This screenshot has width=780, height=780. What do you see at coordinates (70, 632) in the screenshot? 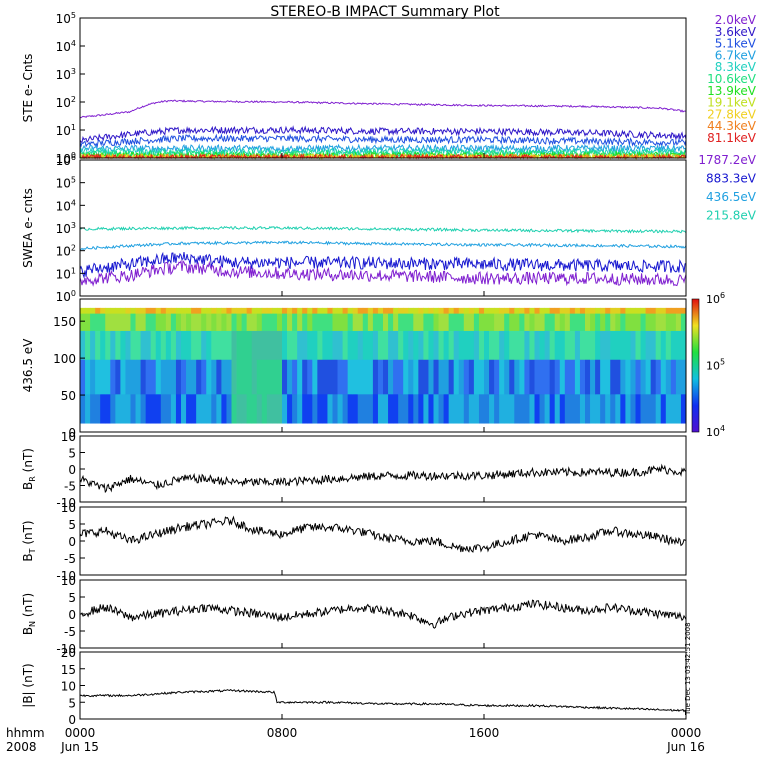
I see `y-tick-label-bn: -5` at bounding box center [70, 632].